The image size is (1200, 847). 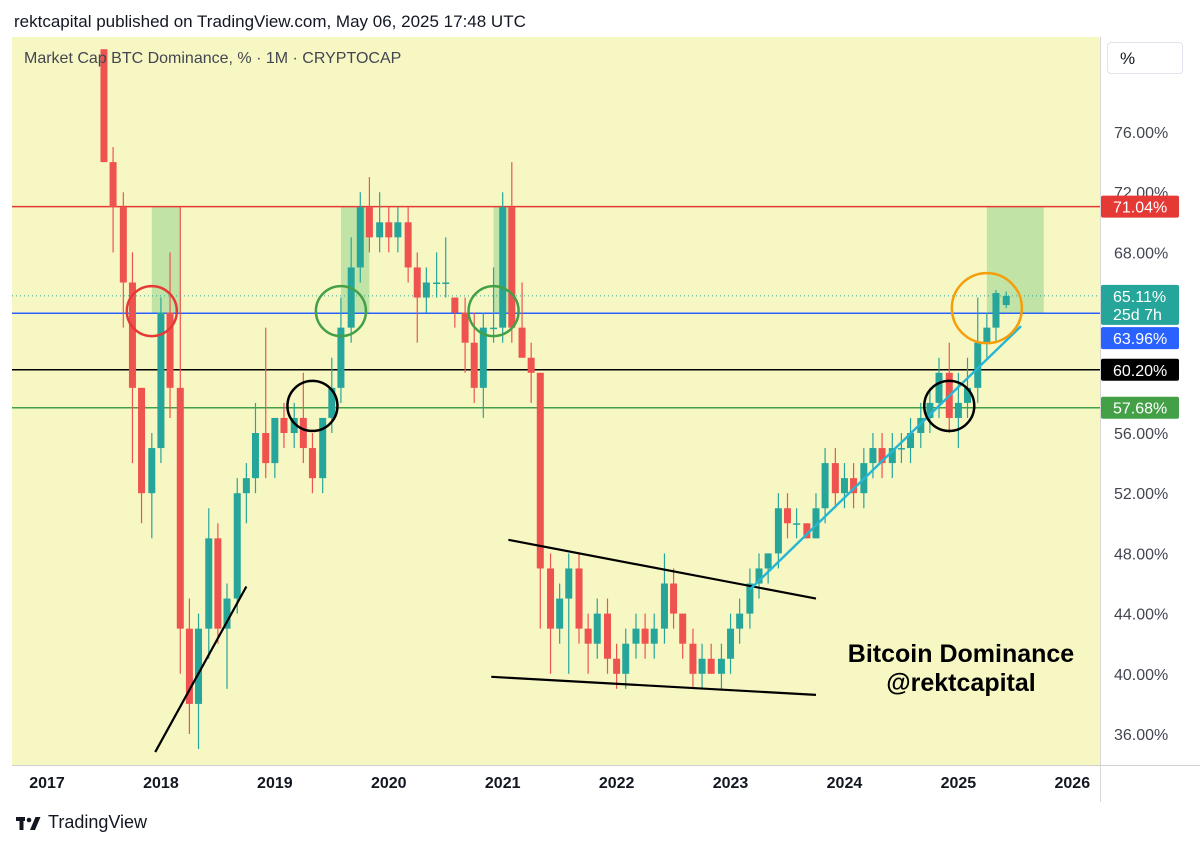 What do you see at coordinates (1140, 407) in the screenshot?
I see `badge-green-level-bg` at bounding box center [1140, 407].